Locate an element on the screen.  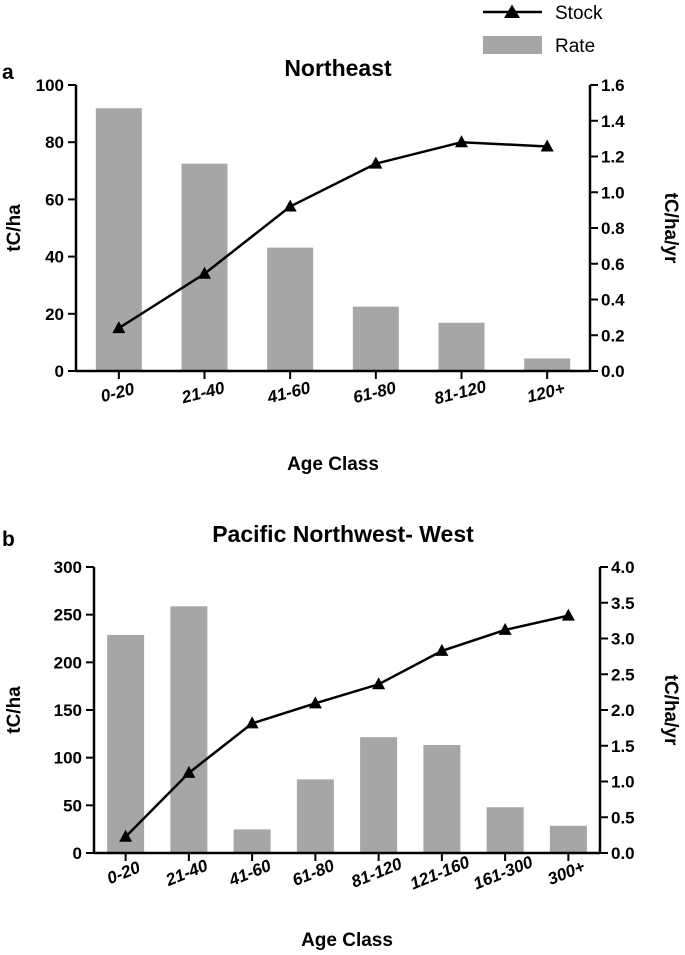
right-tick-label: 2.5 is located at coordinates (623, 674).